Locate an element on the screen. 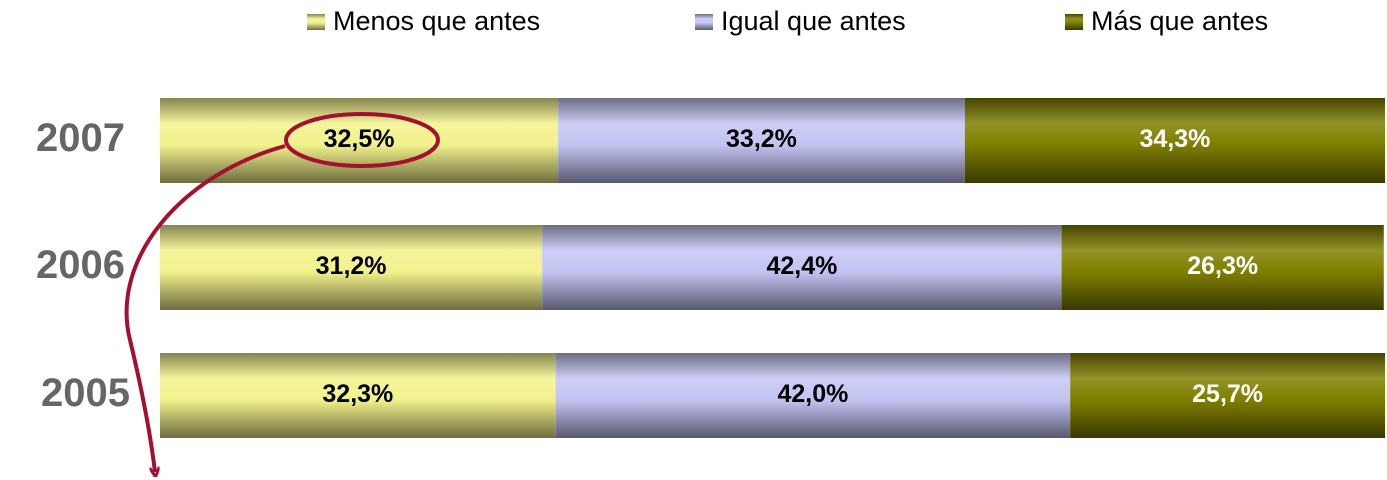  value-label: 32,5% is located at coordinates (359, 139).